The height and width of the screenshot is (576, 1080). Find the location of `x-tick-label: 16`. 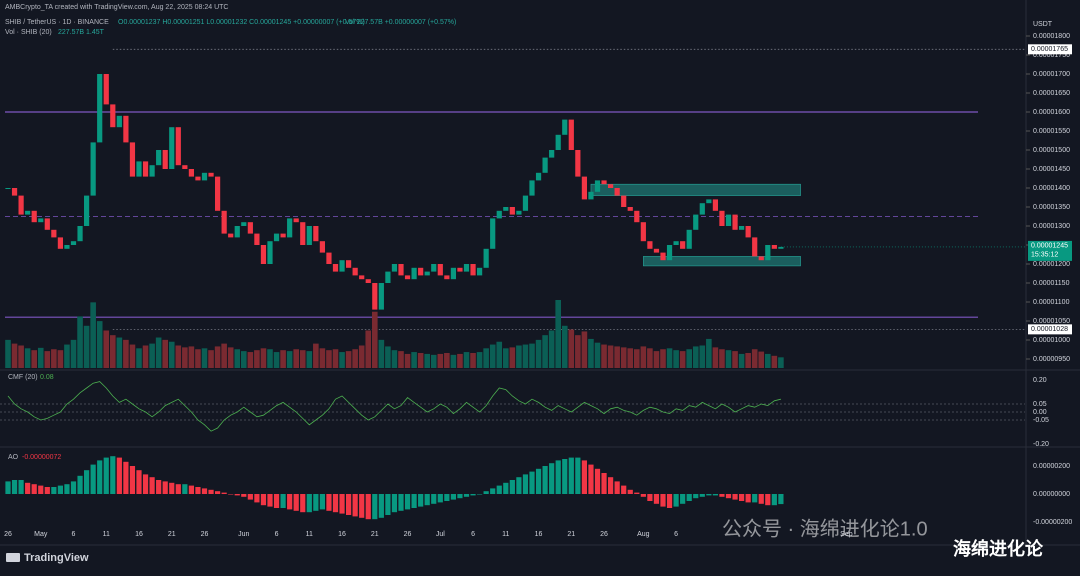

x-tick-label: 16 is located at coordinates (139, 534).